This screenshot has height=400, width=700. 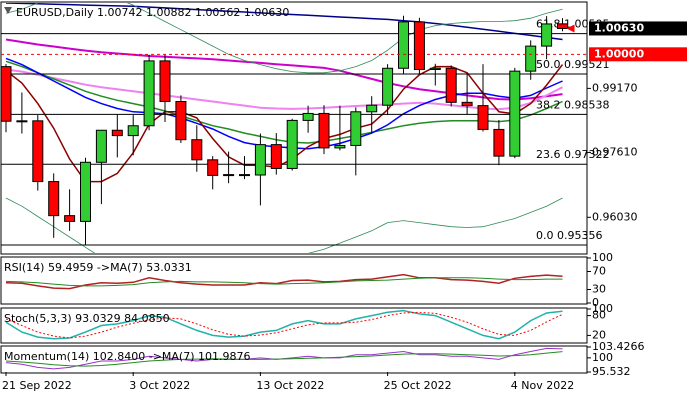 What do you see at coordinates (615, 151) in the screenshot?
I see `y-tick-label: 0.97610` at bounding box center [615, 151].